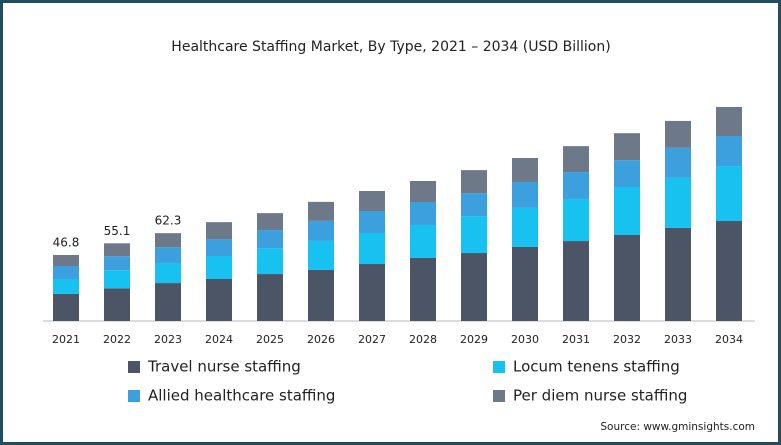 Image resolution: width=781 pixels, height=445 pixels. Describe the element at coordinates (372, 339) in the screenshot. I see `x-tick-label: 2027` at that location.